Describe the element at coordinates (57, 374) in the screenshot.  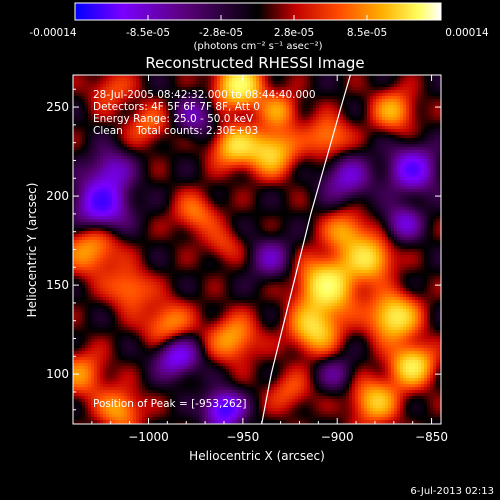
I see `y-tick-label: 100` at that location.